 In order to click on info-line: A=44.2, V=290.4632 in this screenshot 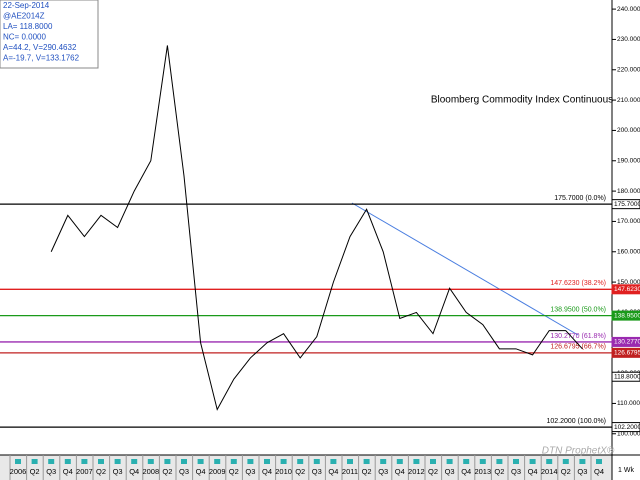, I will do `click(40, 47)`.